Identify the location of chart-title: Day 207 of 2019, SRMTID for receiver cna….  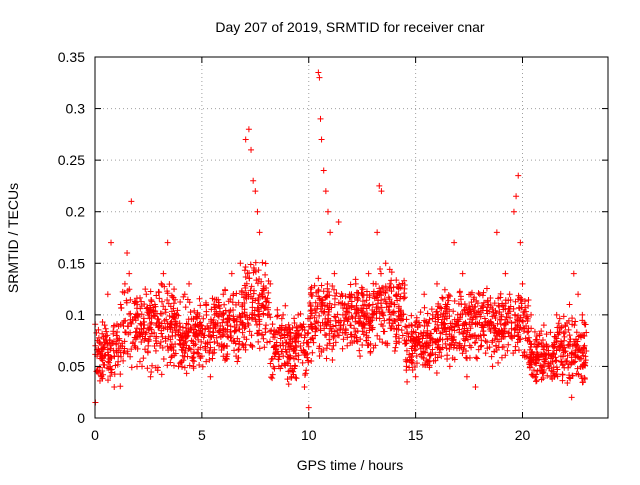
(350, 27).